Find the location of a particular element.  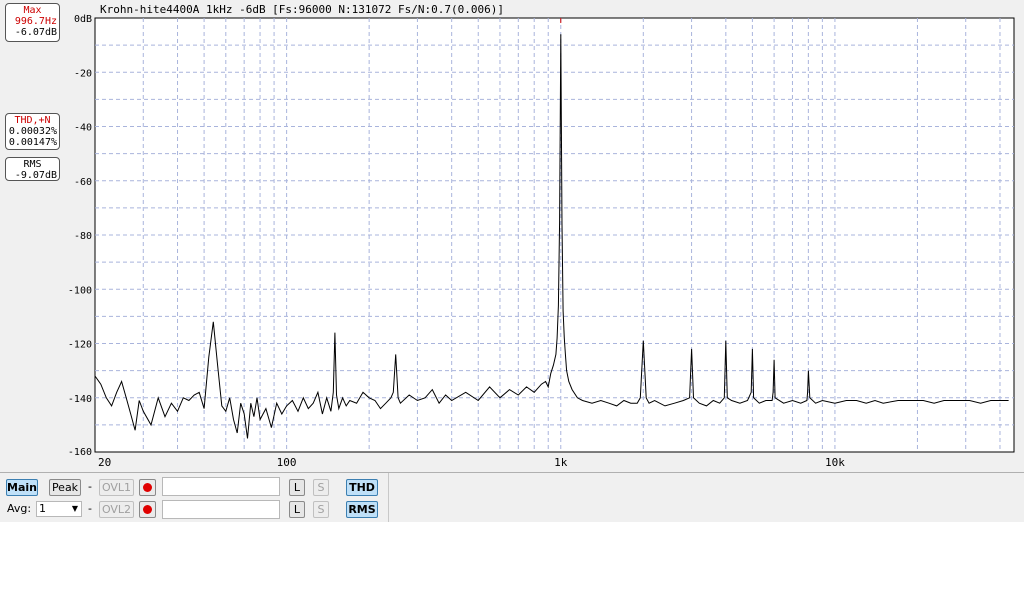

ovl2-field is located at coordinates (221, 509).